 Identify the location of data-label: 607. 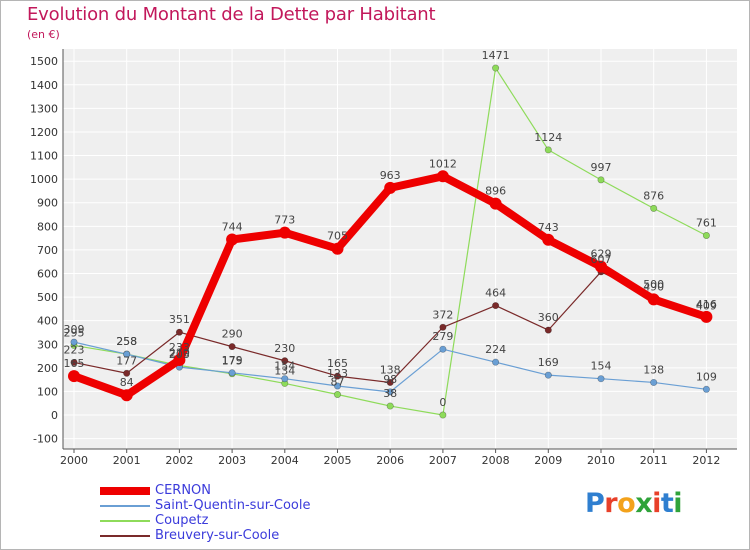
(601, 259).